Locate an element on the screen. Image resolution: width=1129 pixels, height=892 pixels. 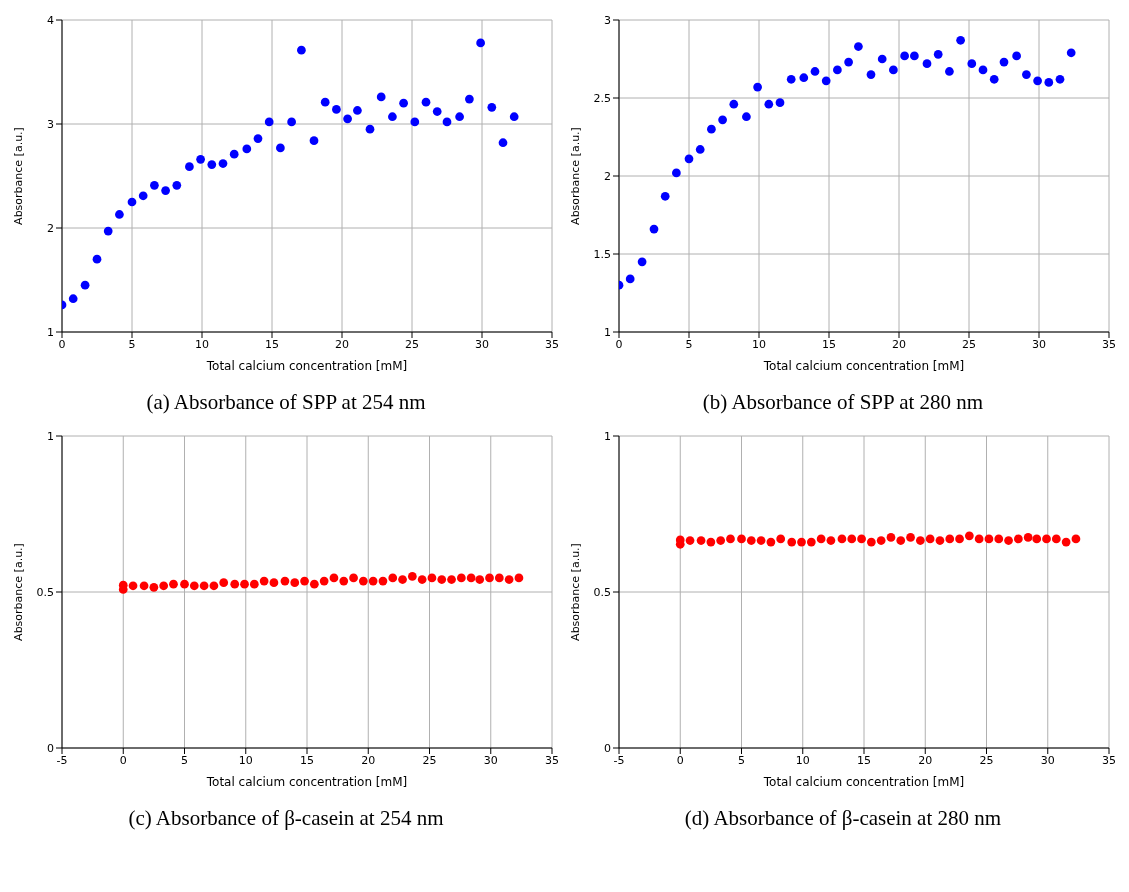
x-axis-title: Total calcium concentration [mM] is located at coordinates (863, 366).